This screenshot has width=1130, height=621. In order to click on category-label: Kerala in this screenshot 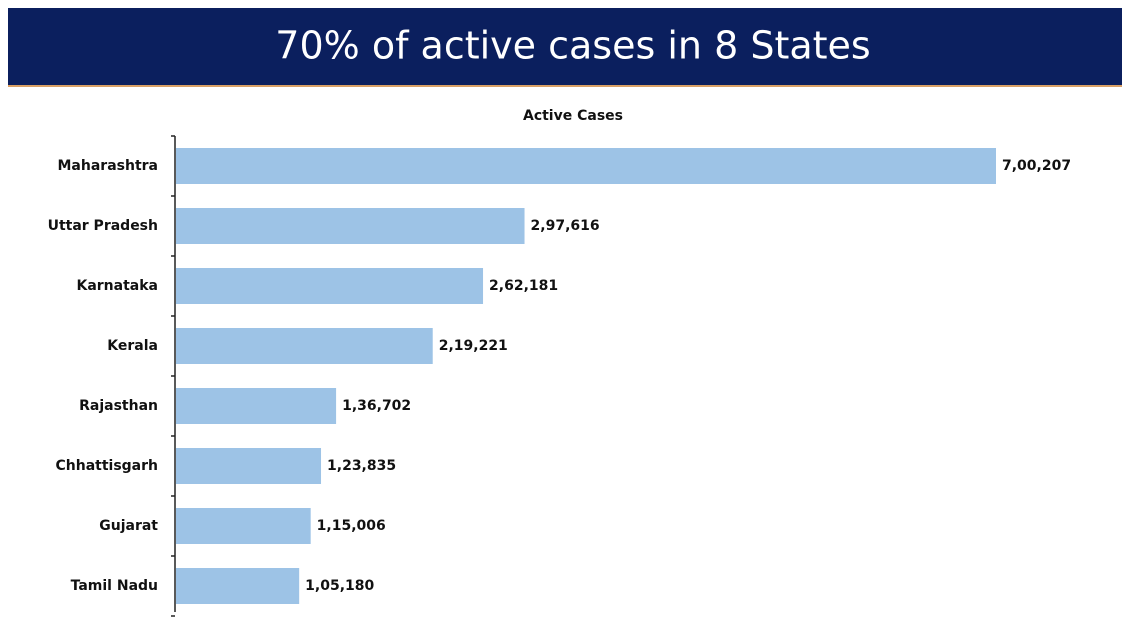, I will do `click(132, 346)`.